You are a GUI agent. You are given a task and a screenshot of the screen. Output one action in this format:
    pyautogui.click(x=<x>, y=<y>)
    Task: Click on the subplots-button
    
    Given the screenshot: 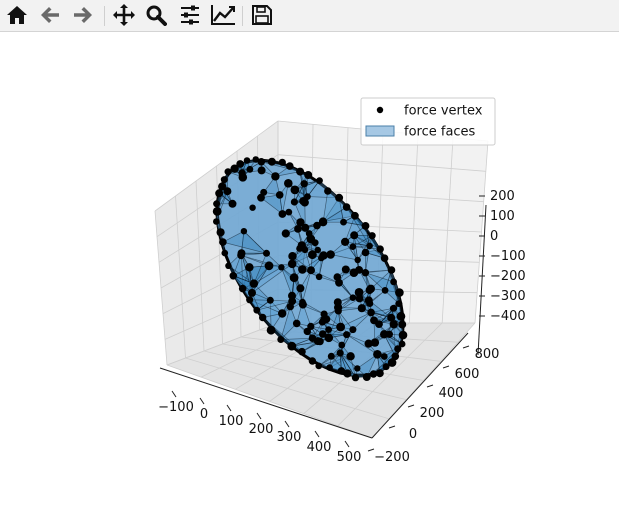 What is the action you would take?
    pyautogui.click(x=190, y=15)
    